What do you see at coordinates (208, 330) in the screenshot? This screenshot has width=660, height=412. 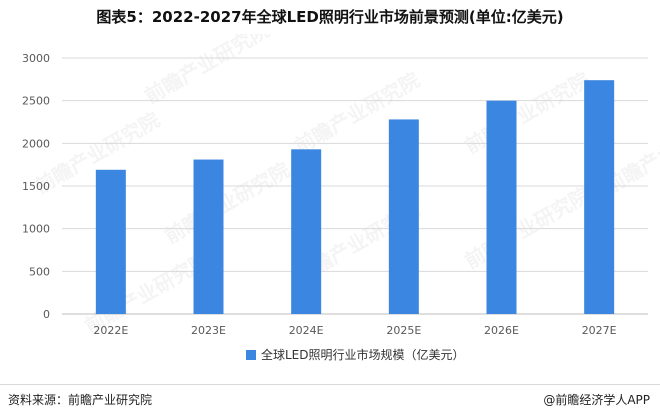 I see `x-tick-label: 2023E` at bounding box center [208, 330].